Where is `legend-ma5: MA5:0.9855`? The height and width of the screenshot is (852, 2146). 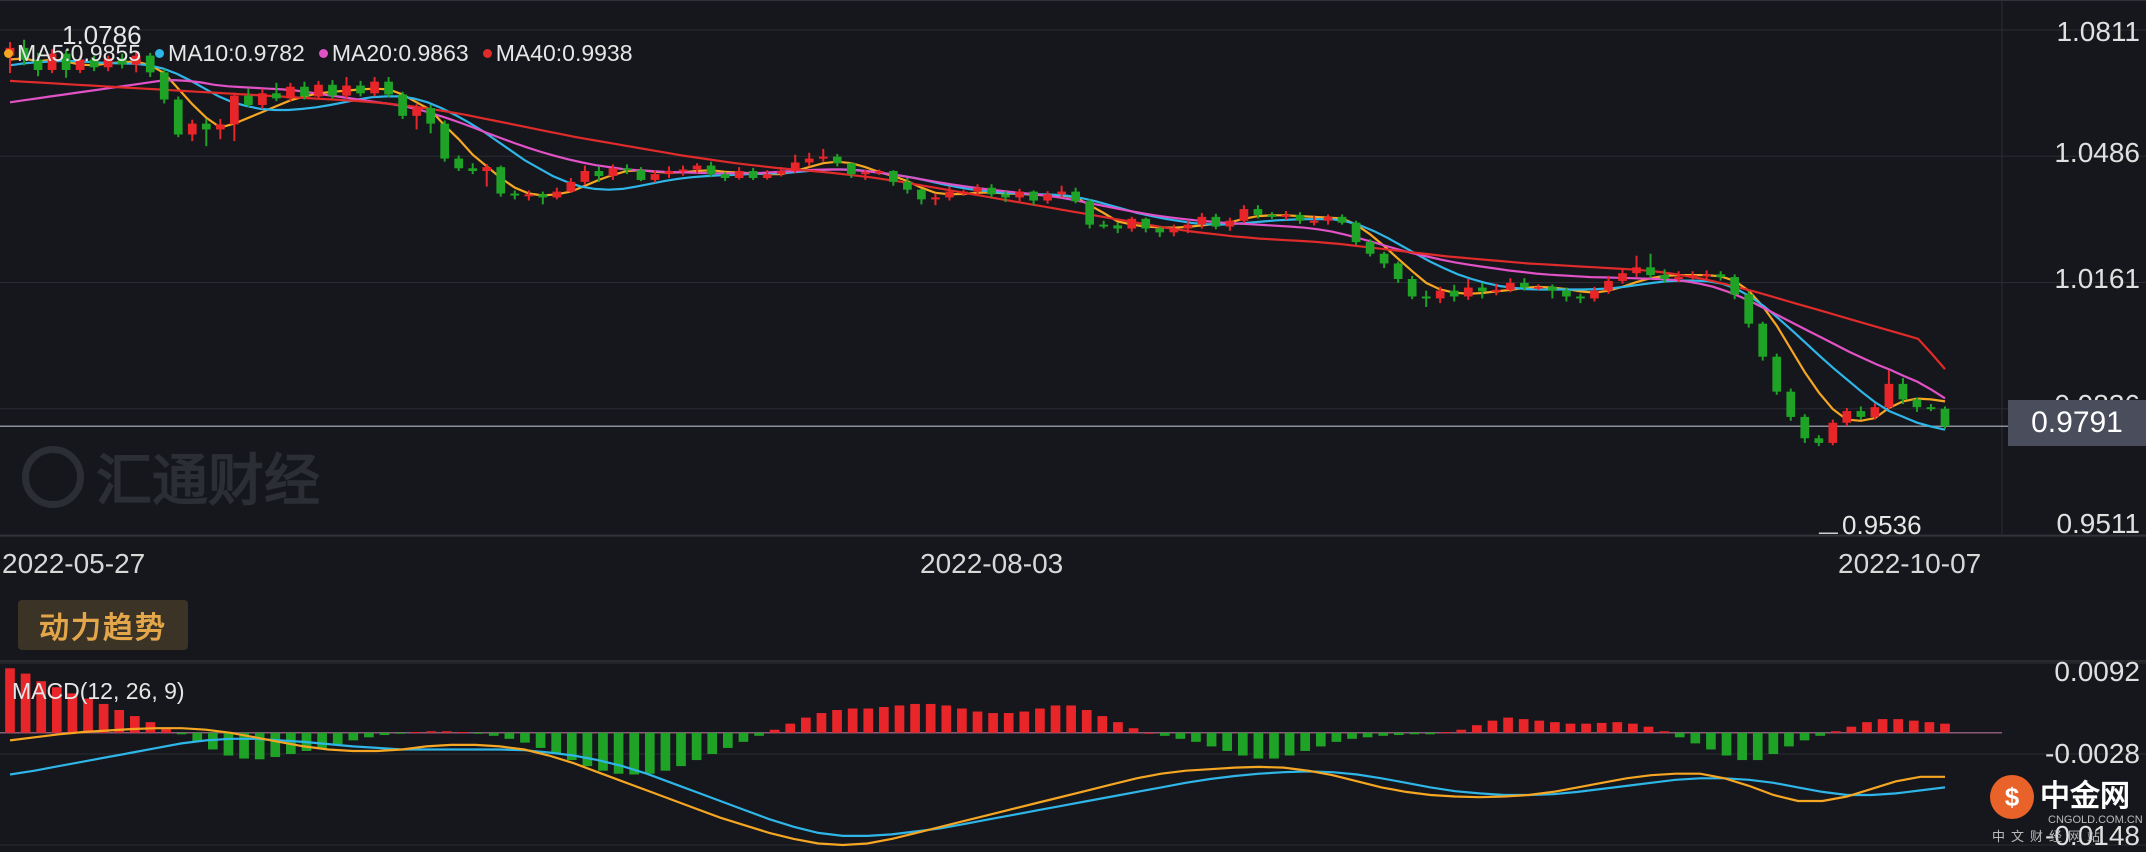
legend-ma5: MA5:0.9855 is located at coordinates (72, 53).